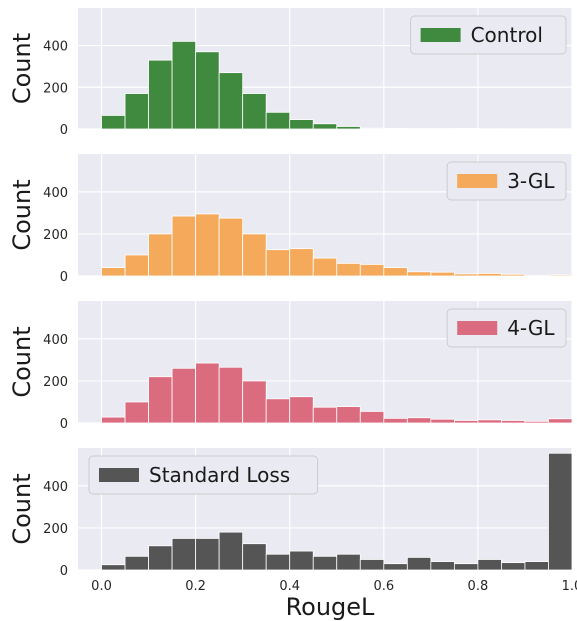 This screenshot has width=577, height=621. I want to click on x-tick-label: 1.0, so click(569, 586).